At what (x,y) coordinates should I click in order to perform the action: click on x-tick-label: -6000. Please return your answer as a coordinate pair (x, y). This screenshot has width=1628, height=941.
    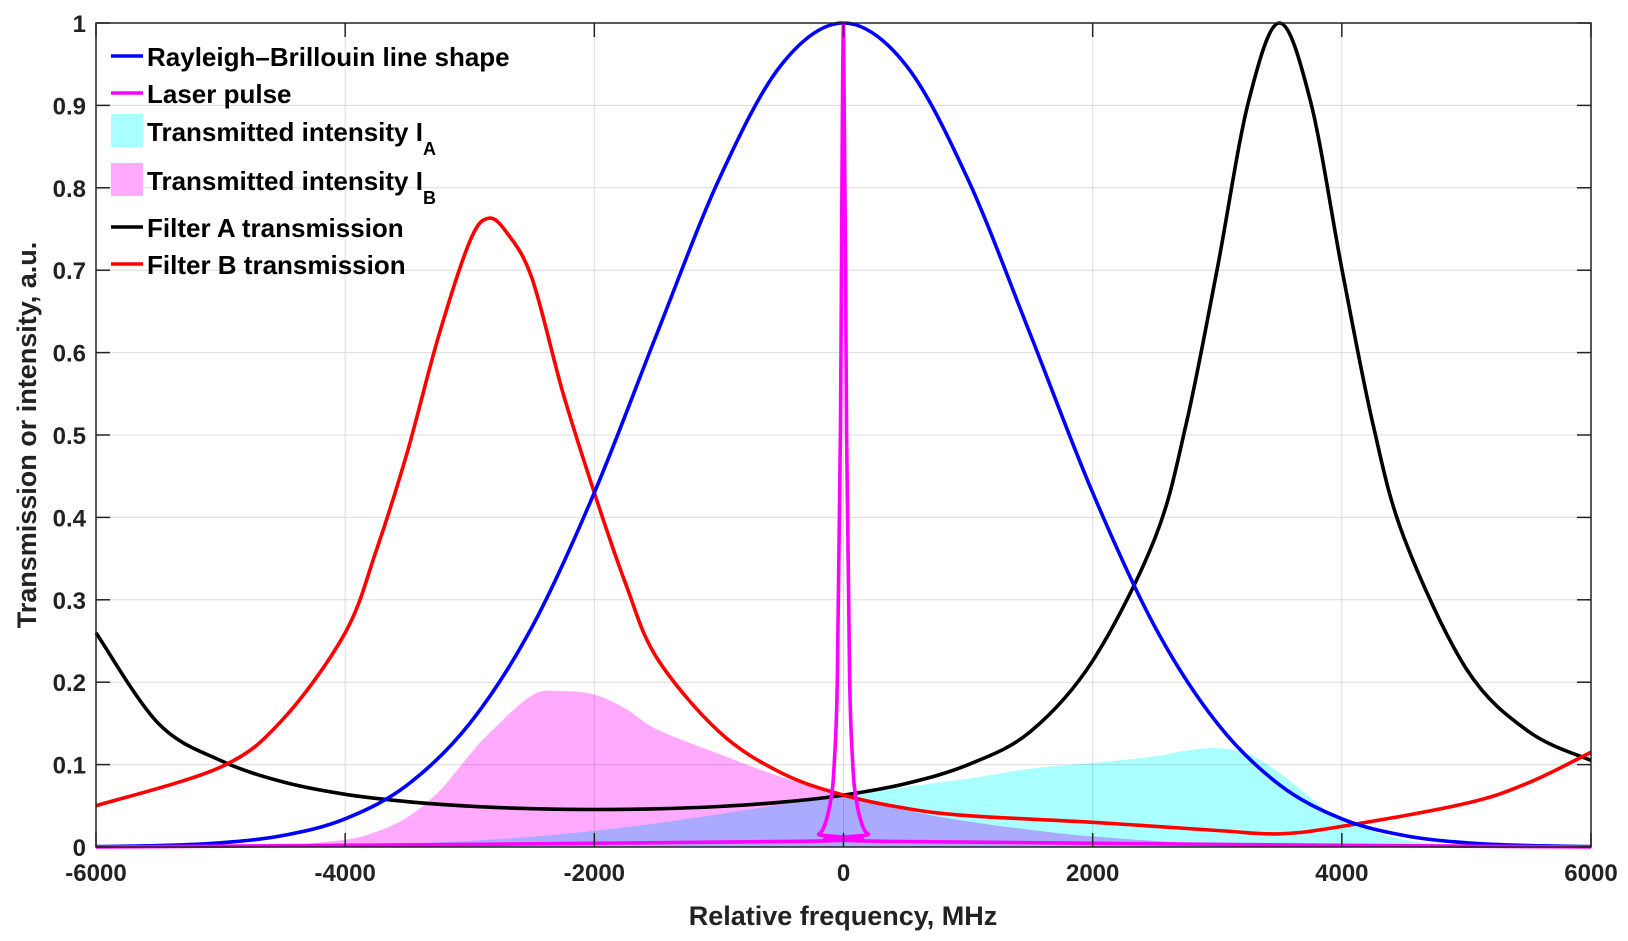
    Looking at the image, I should click on (95, 873).